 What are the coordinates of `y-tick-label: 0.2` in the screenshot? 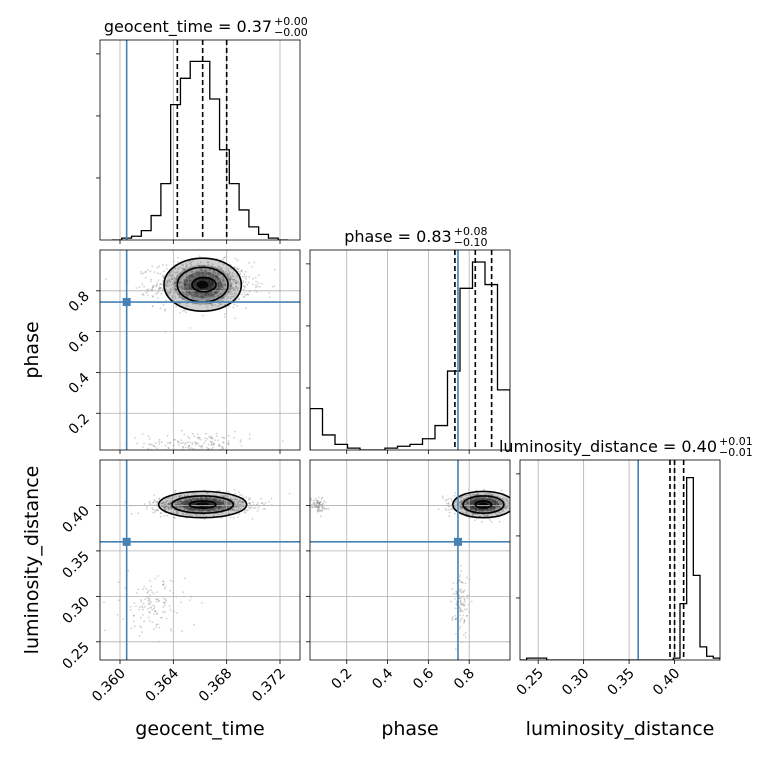 It's located at (79, 424).